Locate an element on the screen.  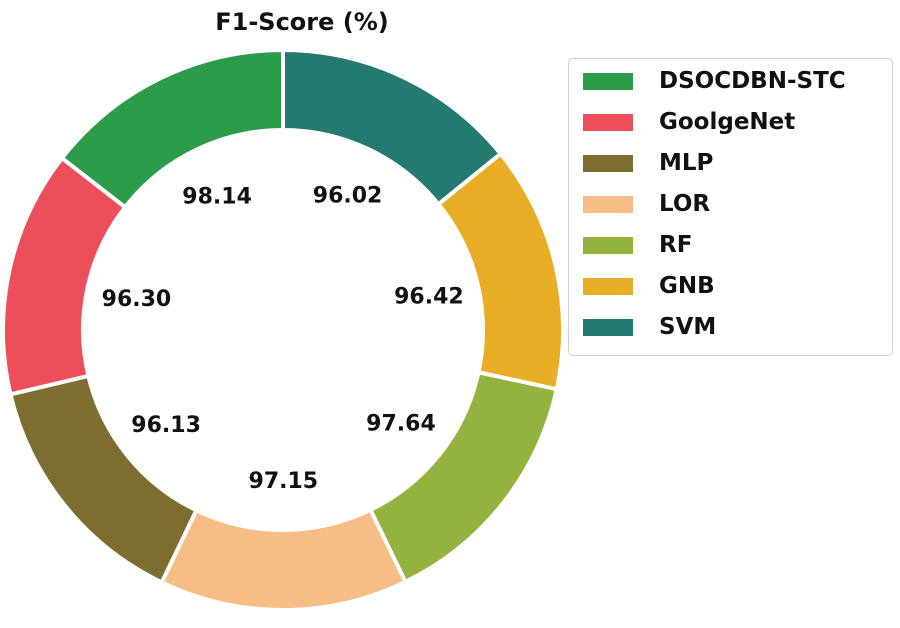
legend-label: RF is located at coordinates (676, 245).